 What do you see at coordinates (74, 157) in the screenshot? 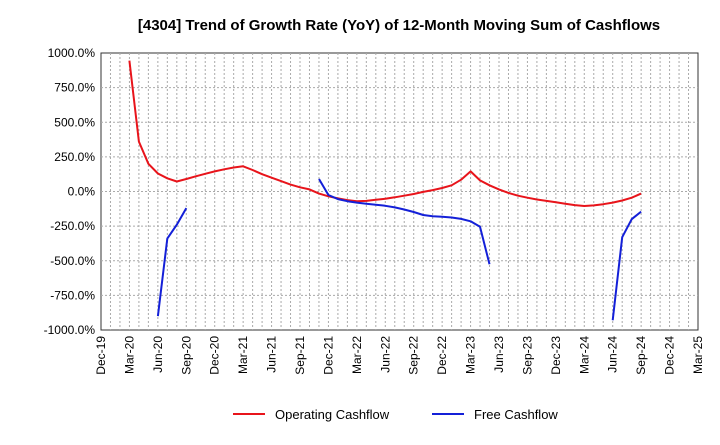
I see `y-tick-label: 250.0%` at bounding box center [74, 157].